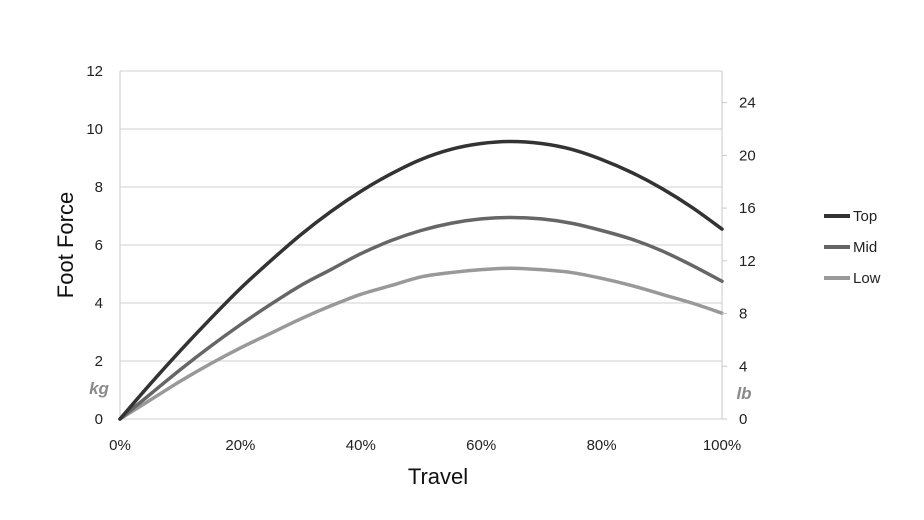 The image size is (924, 520). What do you see at coordinates (722, 445) in the screenshot?
I see `x-tick-label: 100%` at bounding box center [722, 445].